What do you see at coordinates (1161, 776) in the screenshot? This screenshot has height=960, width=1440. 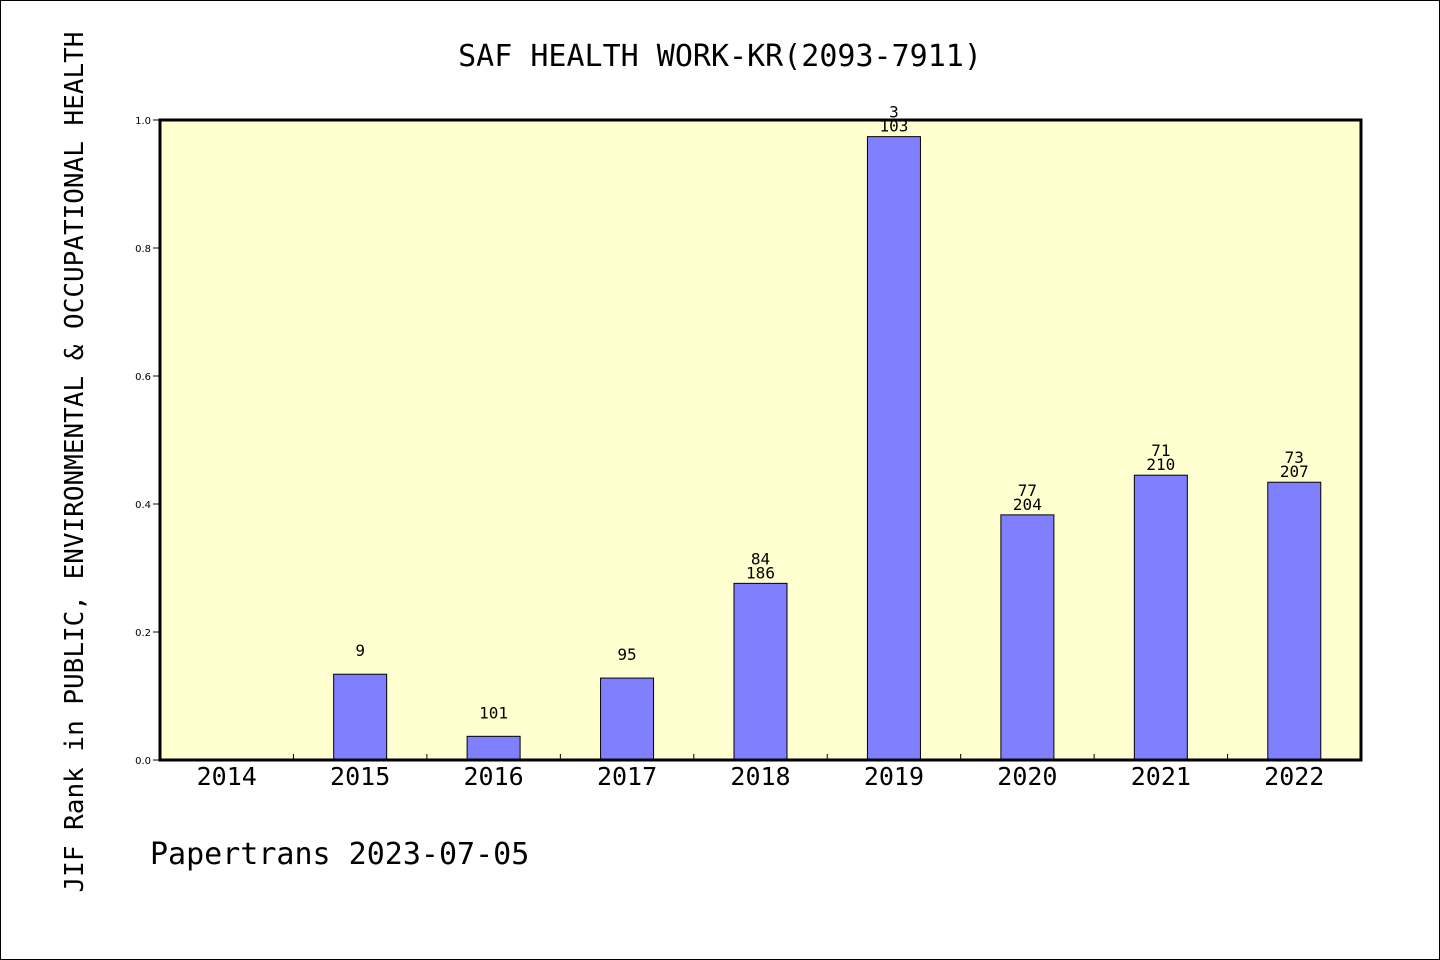 I see `x-tick-label: 2021` at bounding box center [1161, 776].